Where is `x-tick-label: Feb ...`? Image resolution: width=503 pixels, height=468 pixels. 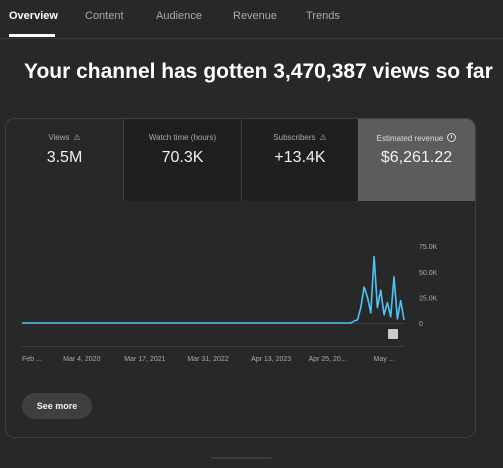 x-tick-label: Feb ... is located at coordinates (32, 359).